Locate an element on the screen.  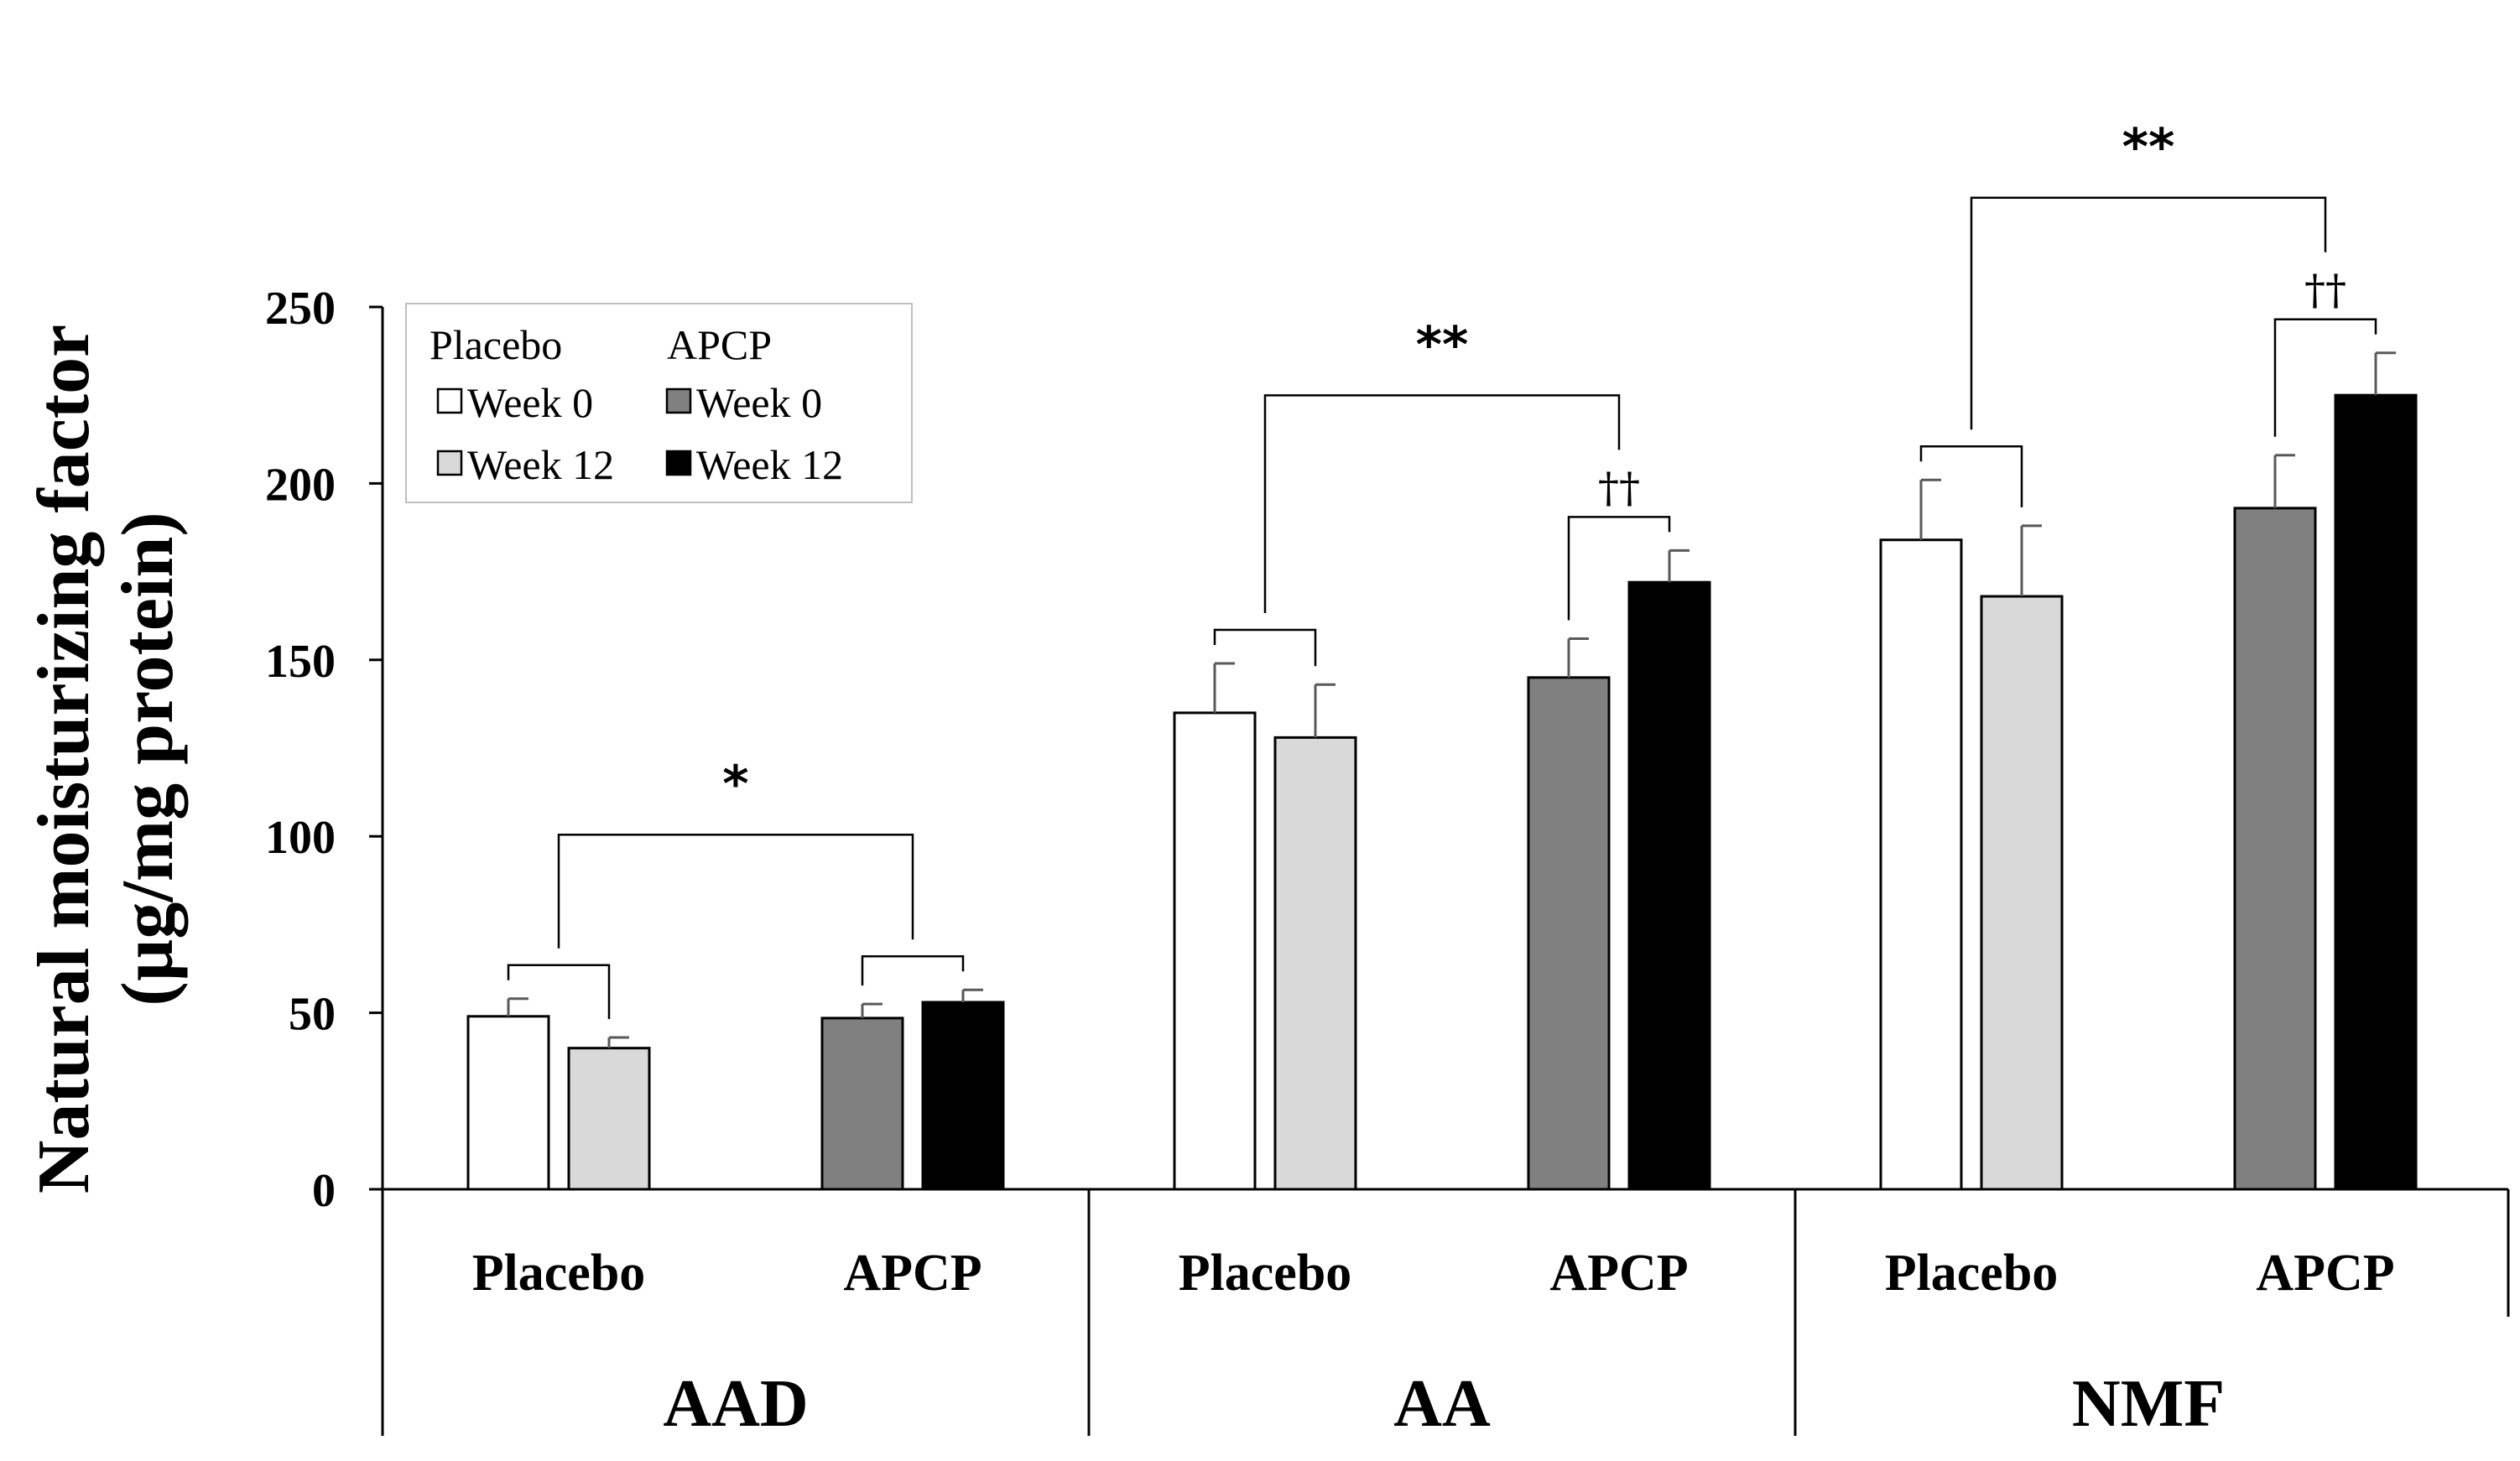
group-label: AAD is located at coordinates (736, 1404).